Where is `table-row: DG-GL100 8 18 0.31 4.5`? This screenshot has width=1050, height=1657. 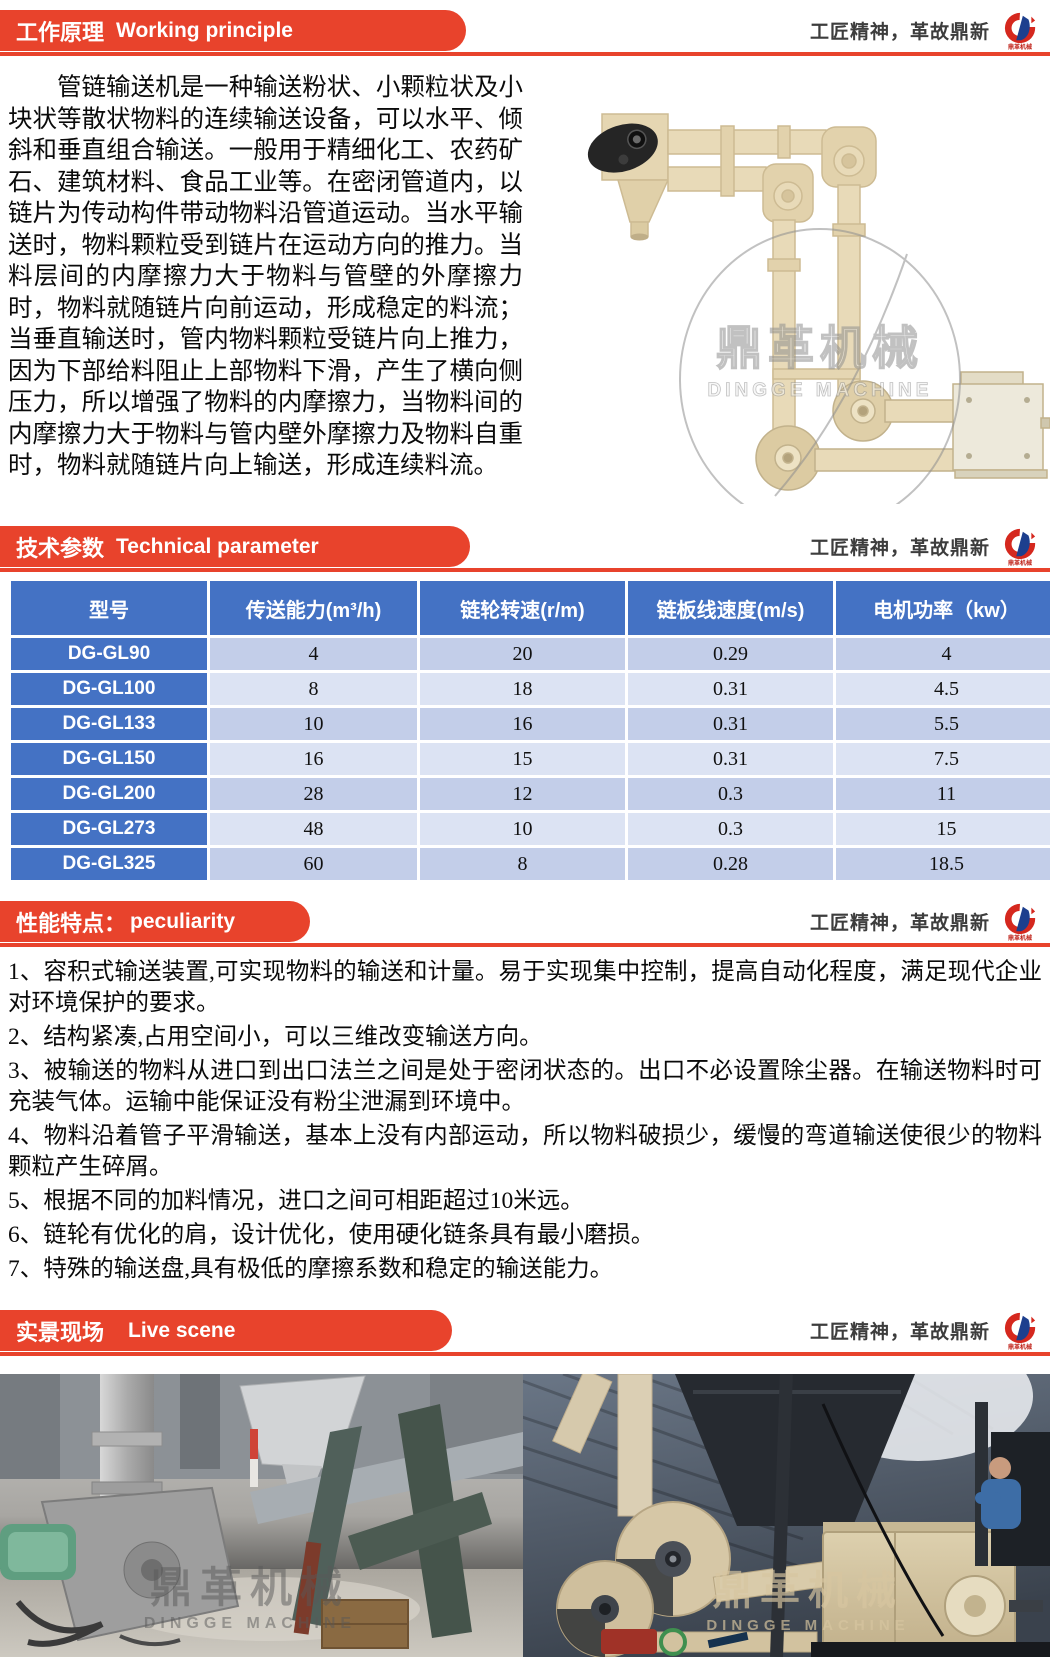 table-row: DG-GL100 8 18 0.31 4.5 is located at coordinates (530, 689).